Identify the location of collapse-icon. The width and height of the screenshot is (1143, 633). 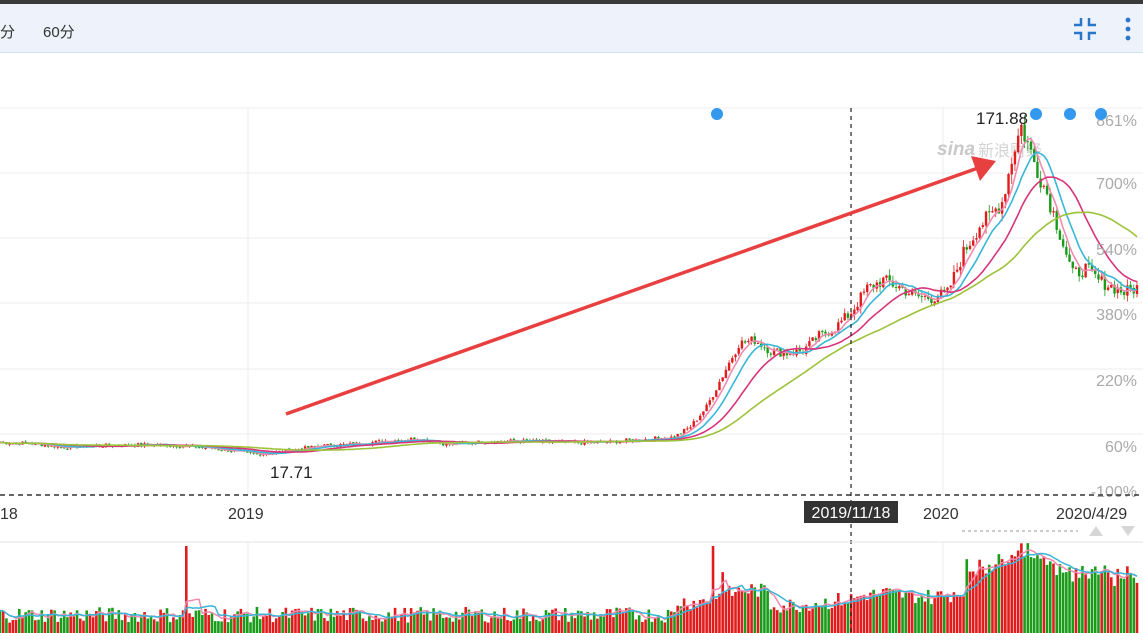
(1085, 31).